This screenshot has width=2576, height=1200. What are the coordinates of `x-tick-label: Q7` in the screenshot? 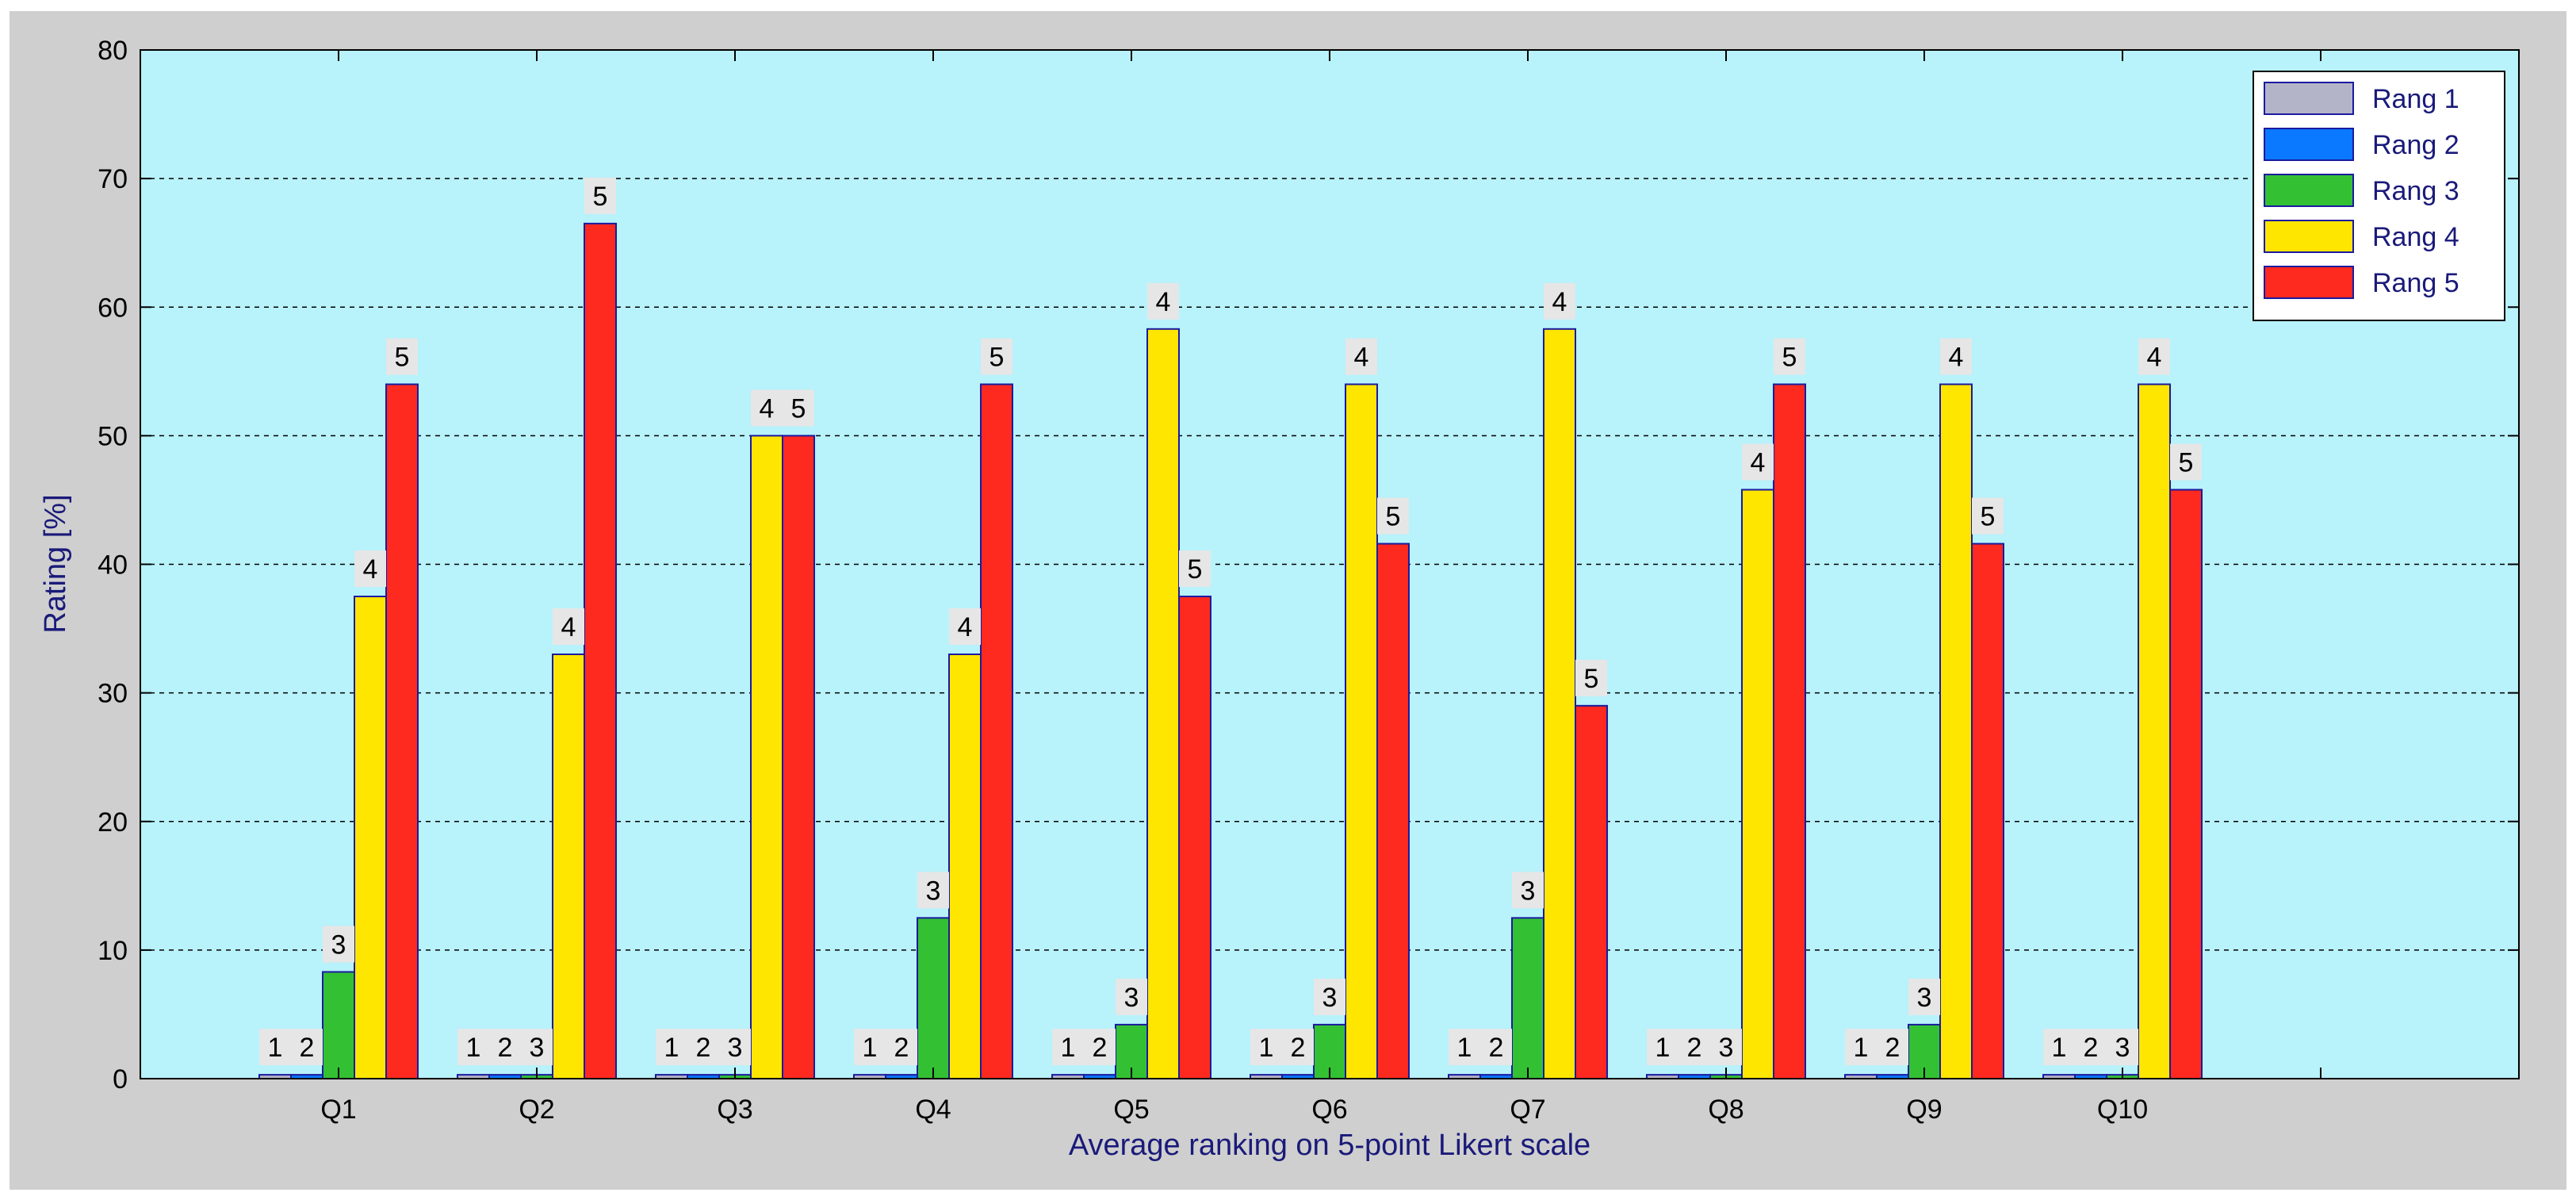 It's located at (1527, 1110).